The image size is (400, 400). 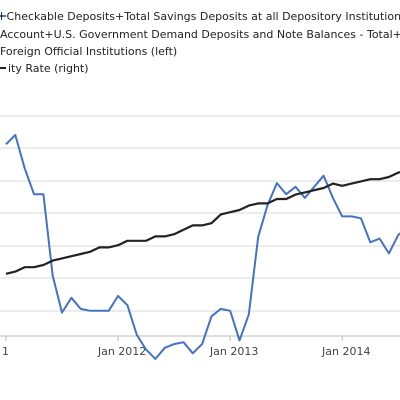 I want to click on x-tick-label: Jan 2012, so click(x=121, y=351).